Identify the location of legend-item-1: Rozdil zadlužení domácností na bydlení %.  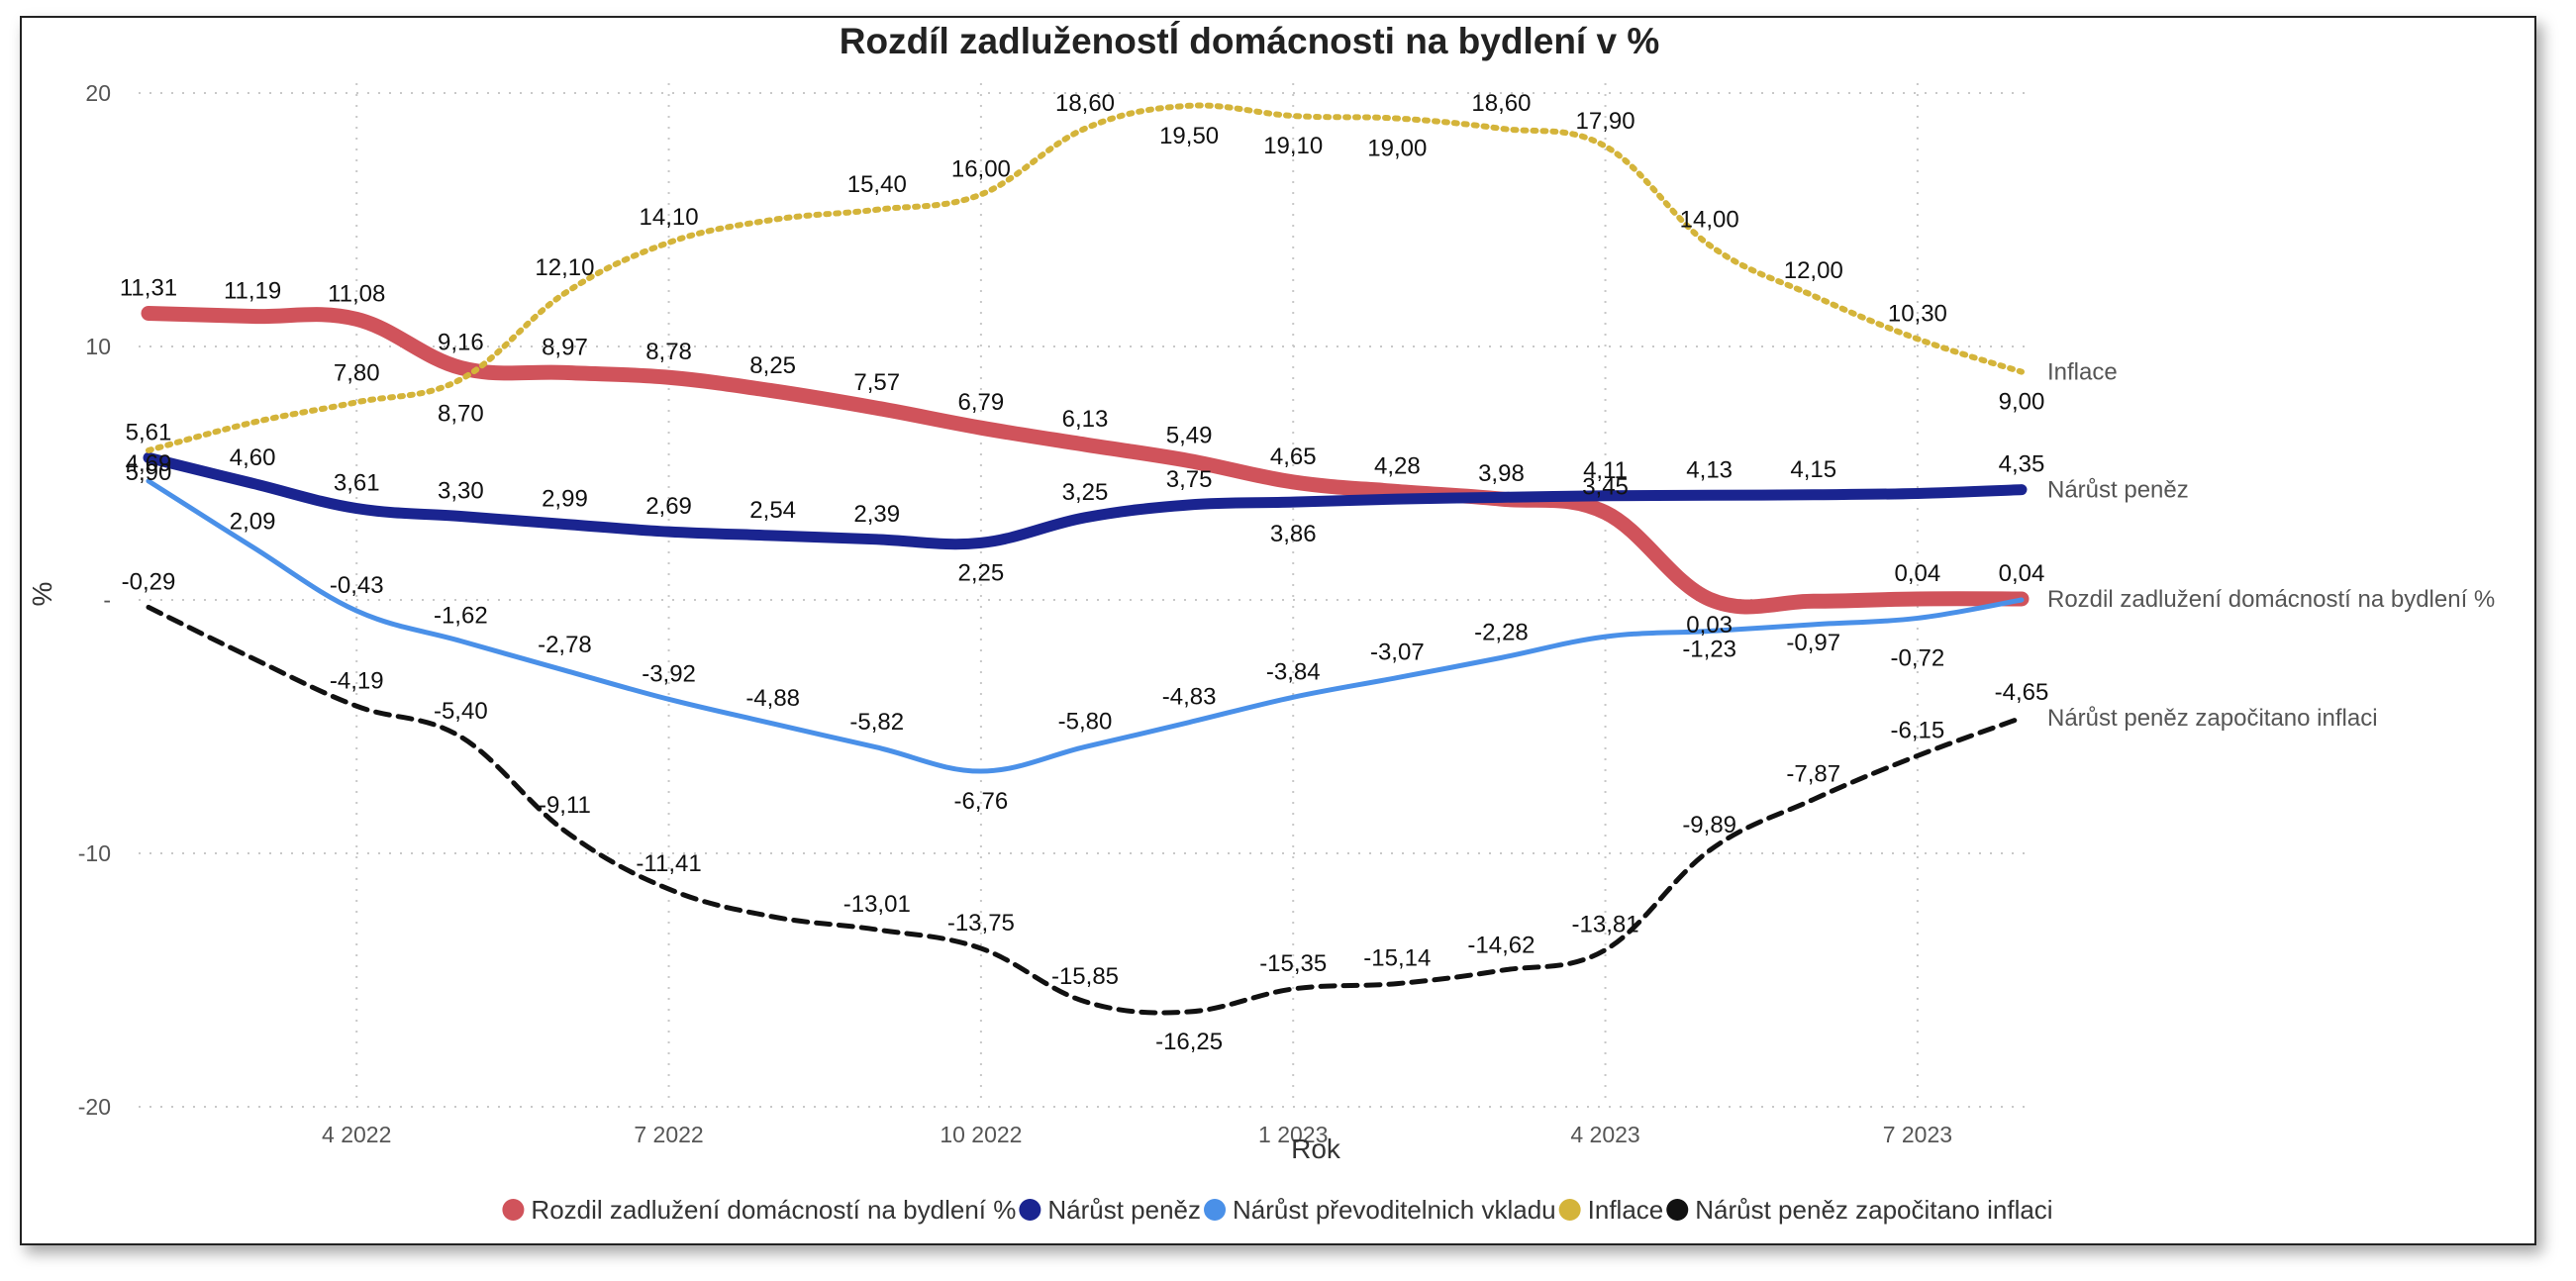
(759, 1210).